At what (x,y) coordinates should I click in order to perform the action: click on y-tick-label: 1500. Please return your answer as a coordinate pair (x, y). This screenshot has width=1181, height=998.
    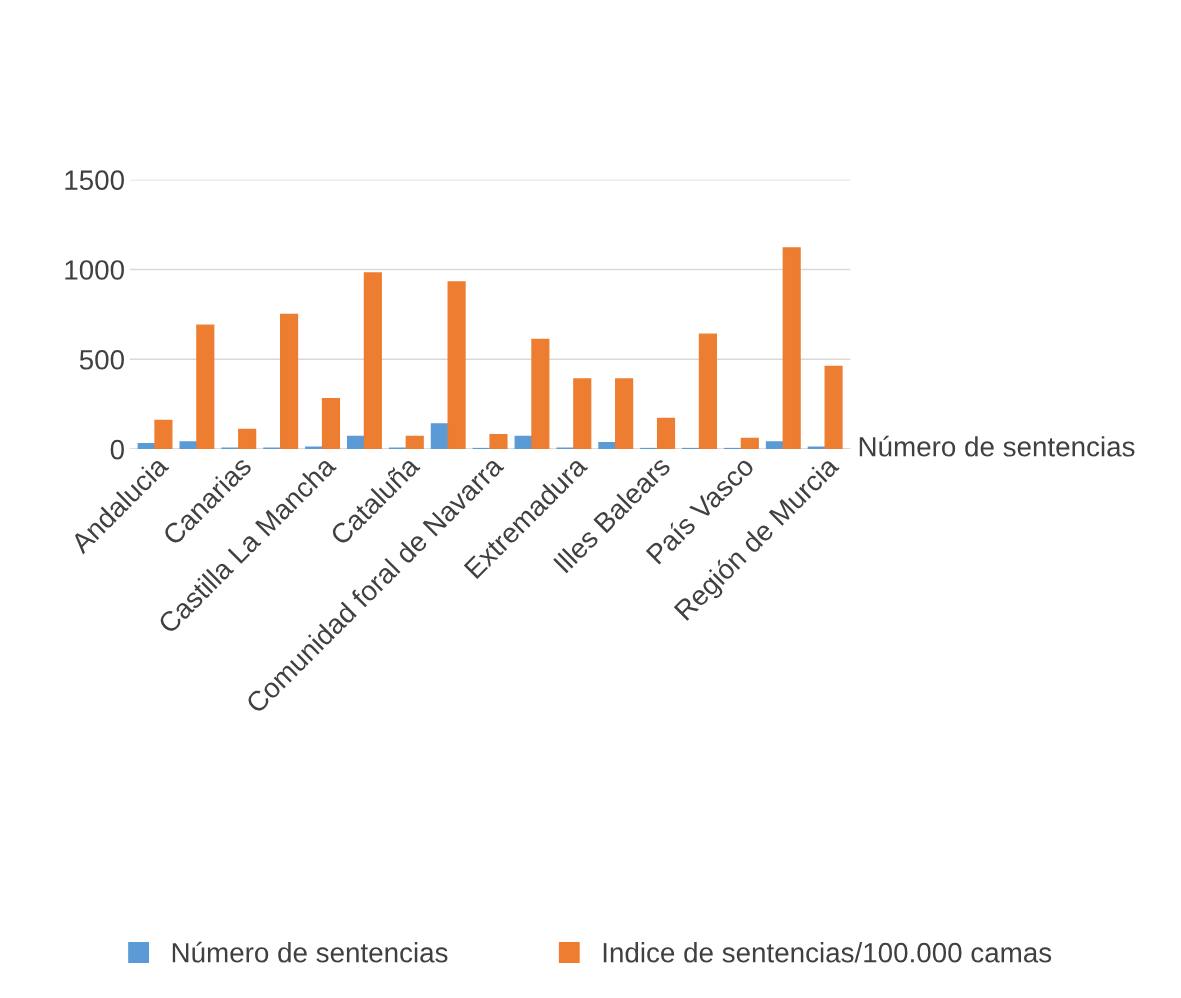
    Looking at the image, I should click on (94, 180).